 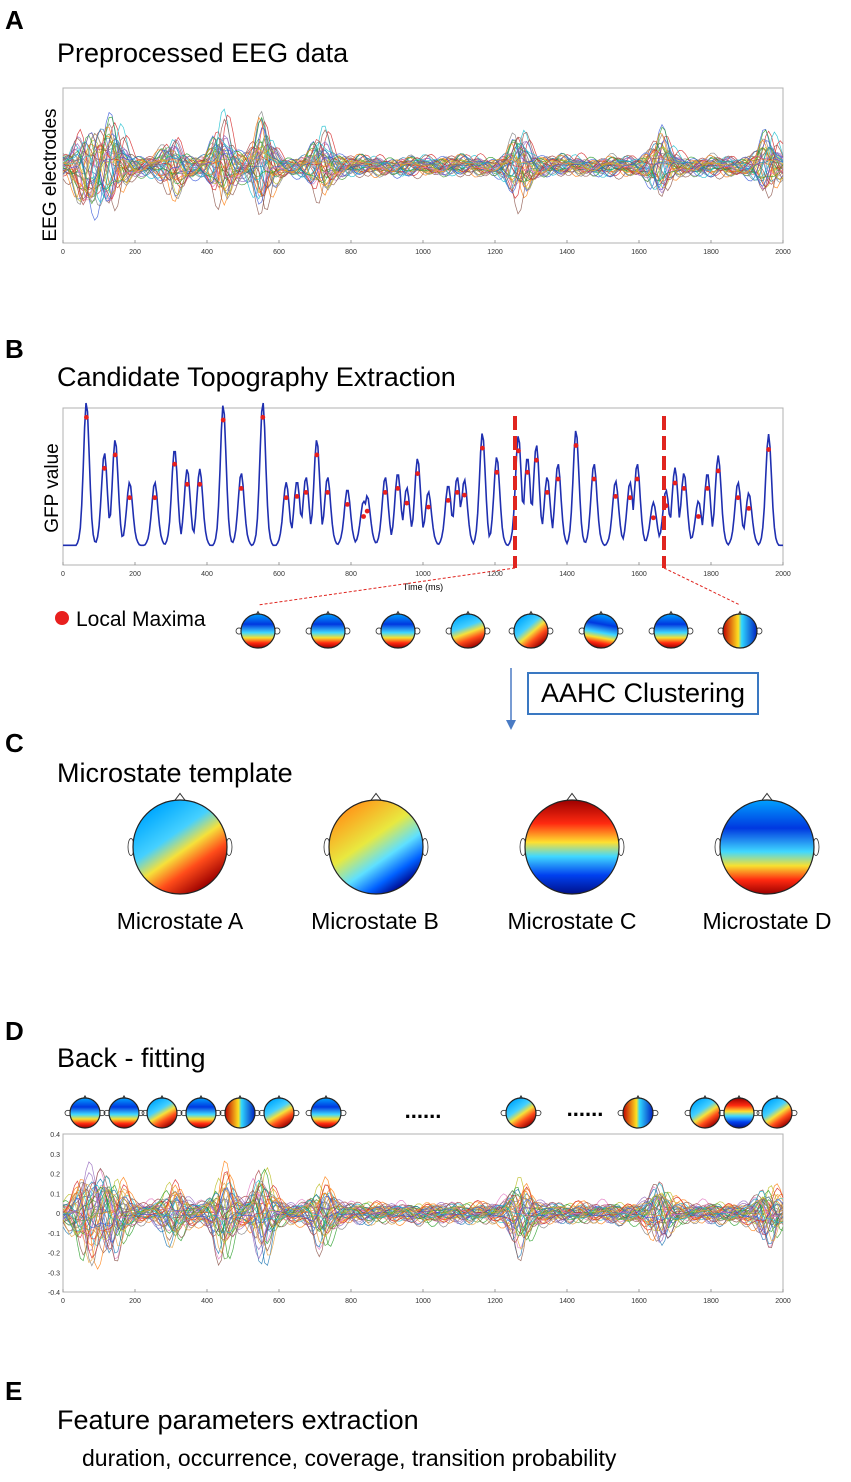 I want to click on panel-b-letter: B, so click(x=14, y=349).